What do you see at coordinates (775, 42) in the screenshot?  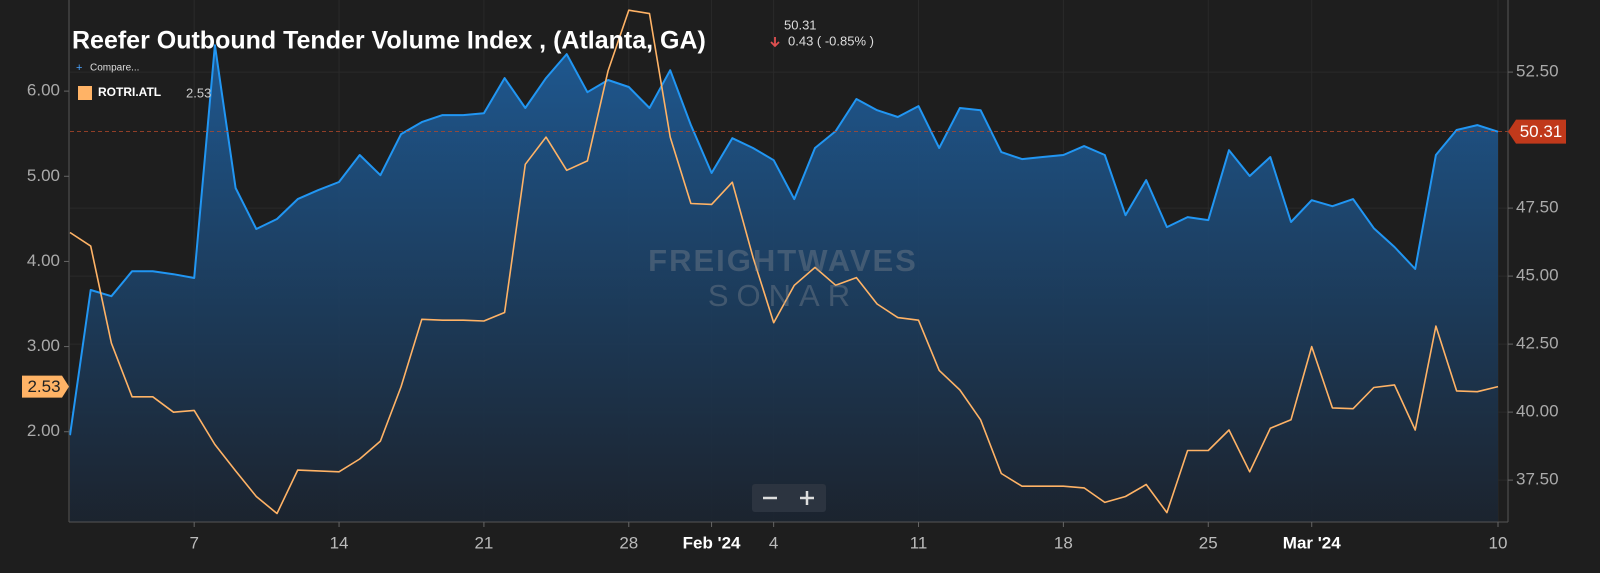 I see `down-arrow` at bounding box center [775, 42].